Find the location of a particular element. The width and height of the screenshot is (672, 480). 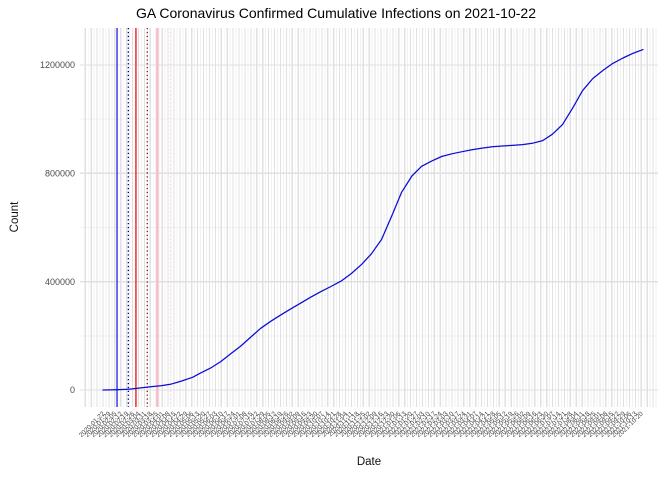

y-tick-label: 800000 is located at coordinates (60, 174).